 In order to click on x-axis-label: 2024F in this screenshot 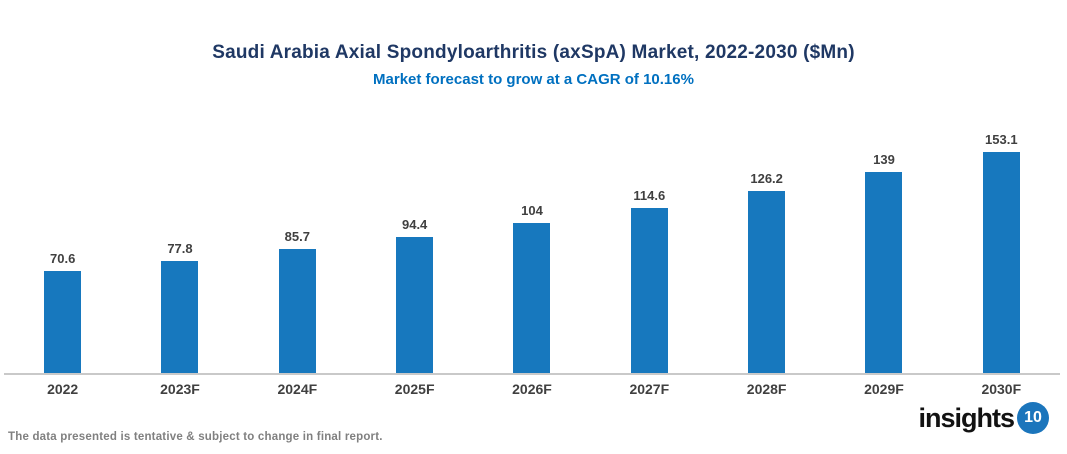, I will do `click(297, 389)`.